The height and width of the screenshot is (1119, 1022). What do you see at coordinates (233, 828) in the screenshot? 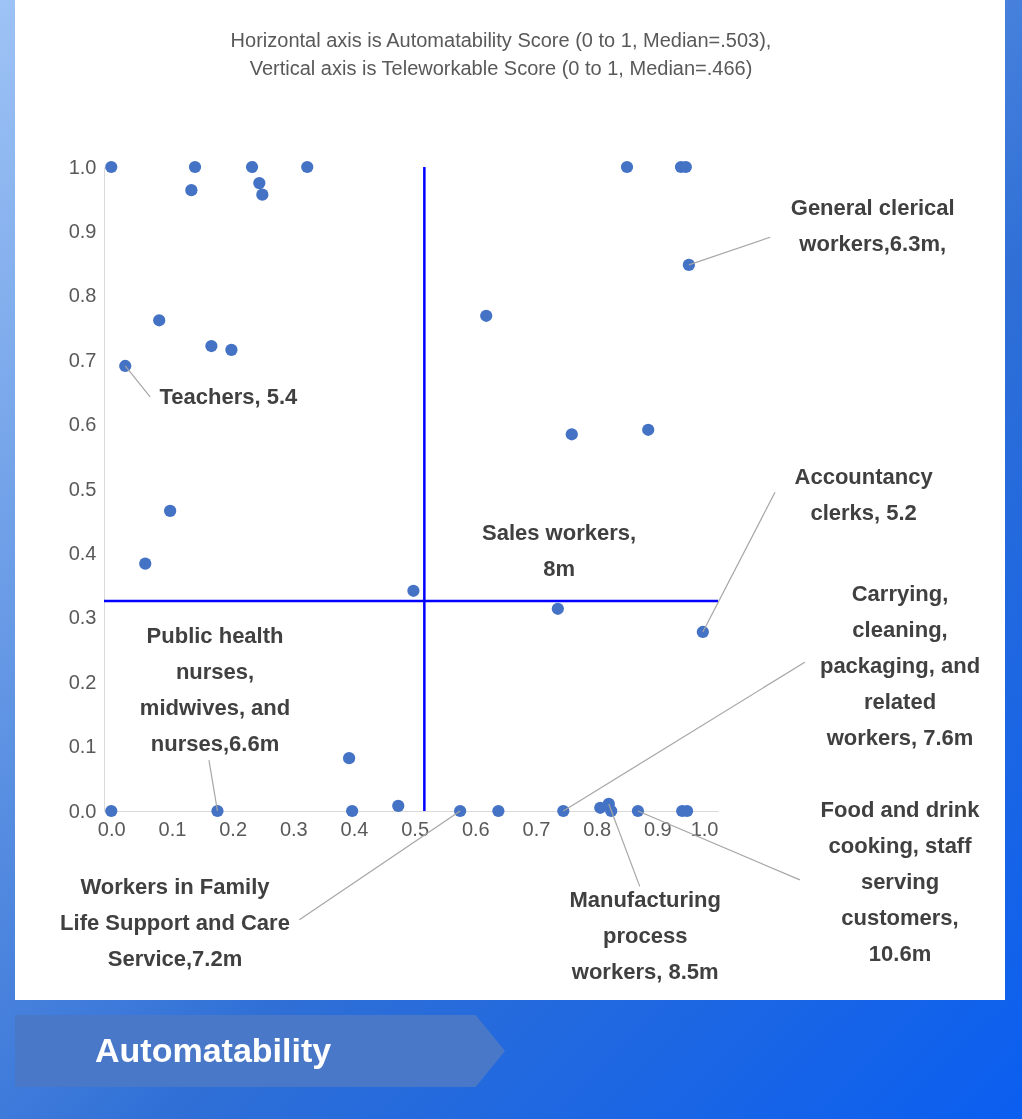
I see `x-tick-label: 0.2` at bounding box center [233, 828].